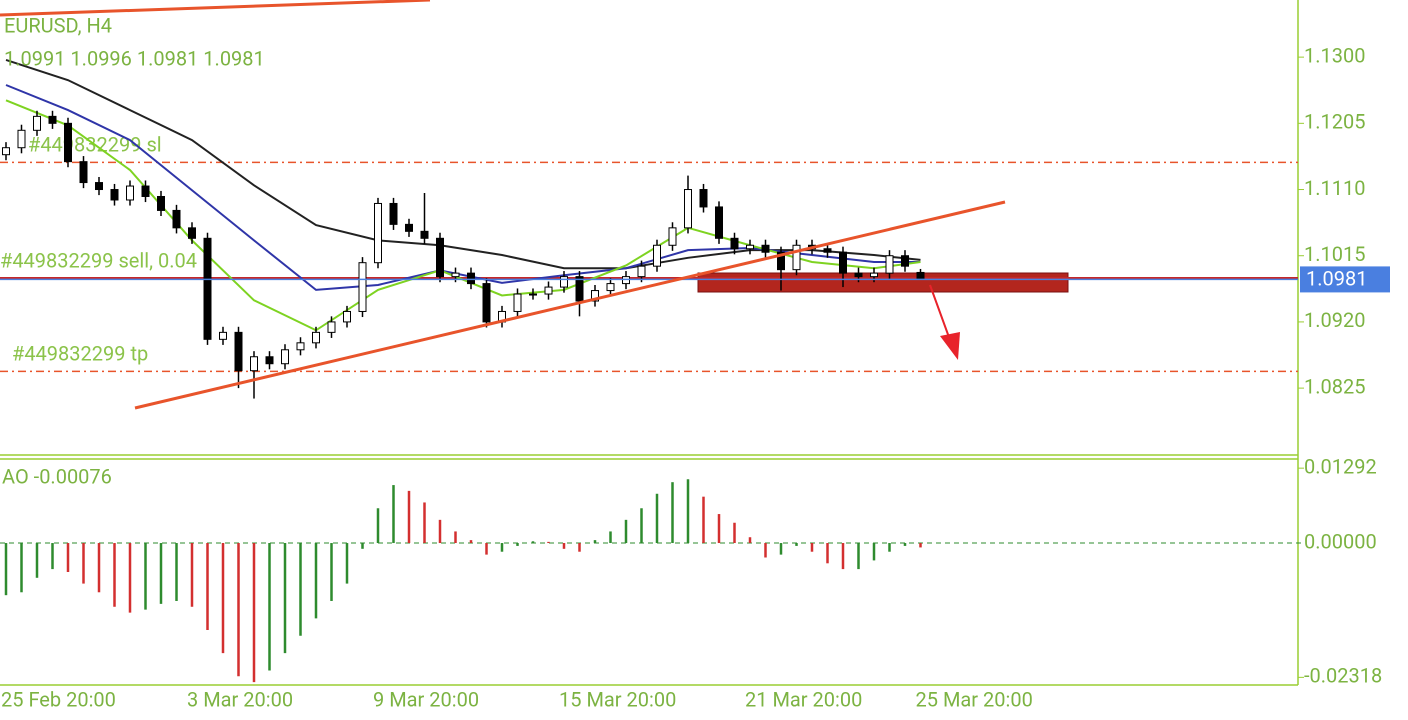 This screenshot has width=1408, height=720. I want to click on y-tick-label: 1.0825, so click(1334, 386).